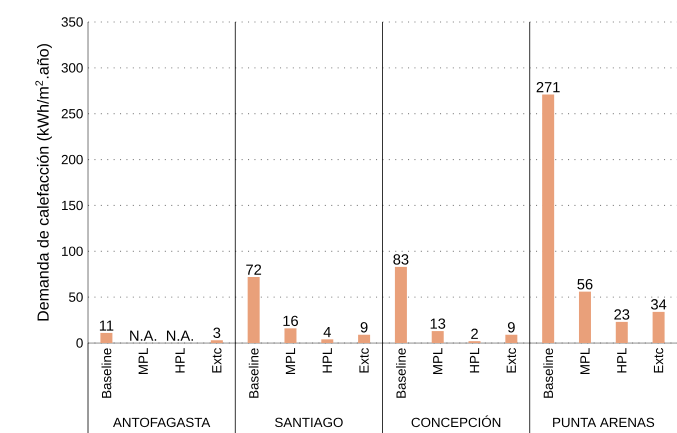  I want to click on y-tick-label: 200, so click(72, 159).